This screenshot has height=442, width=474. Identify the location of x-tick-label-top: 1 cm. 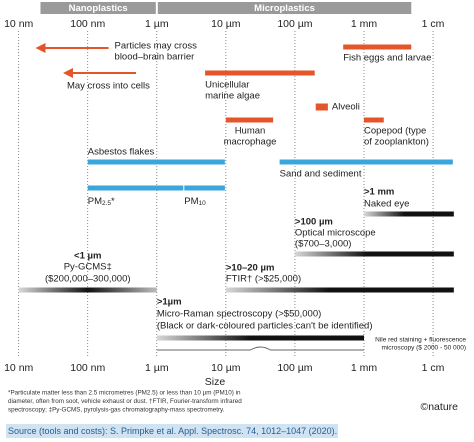
(433, 24).